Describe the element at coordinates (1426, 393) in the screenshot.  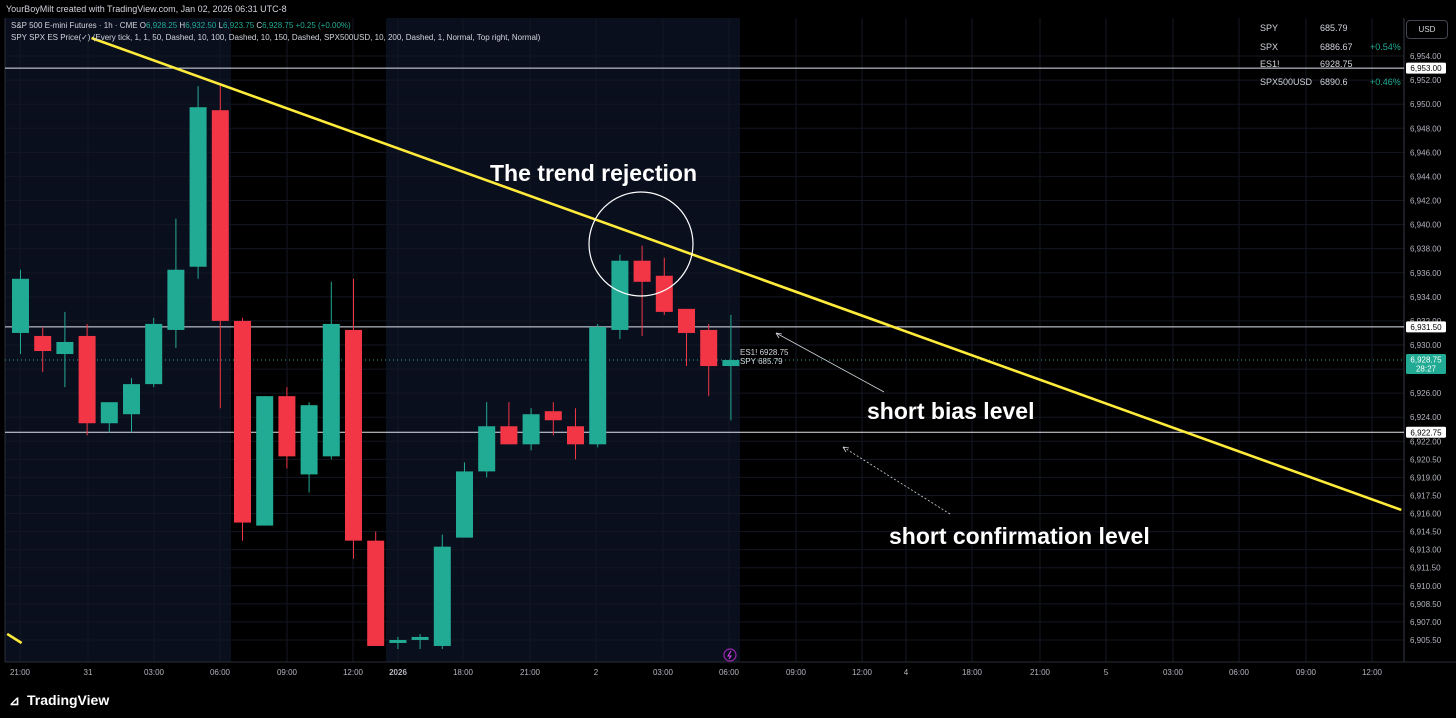
I see `price-tick-label: 6,926.00` at that location.